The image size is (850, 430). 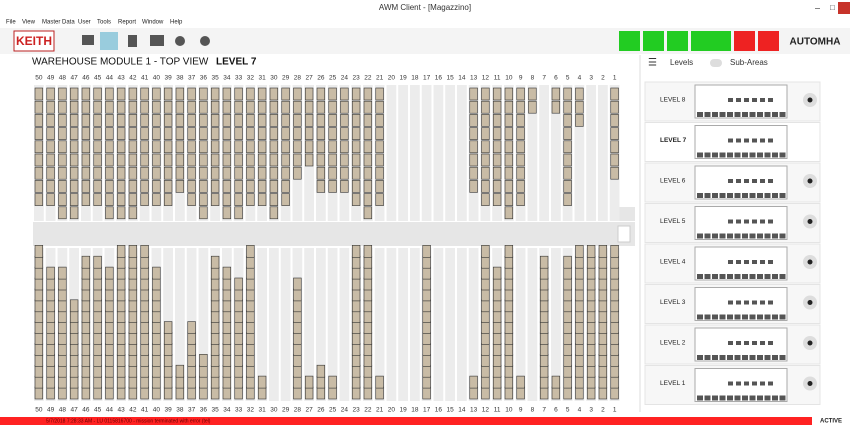 I want to click on tool-clipboard, so click(x=132, y=41).